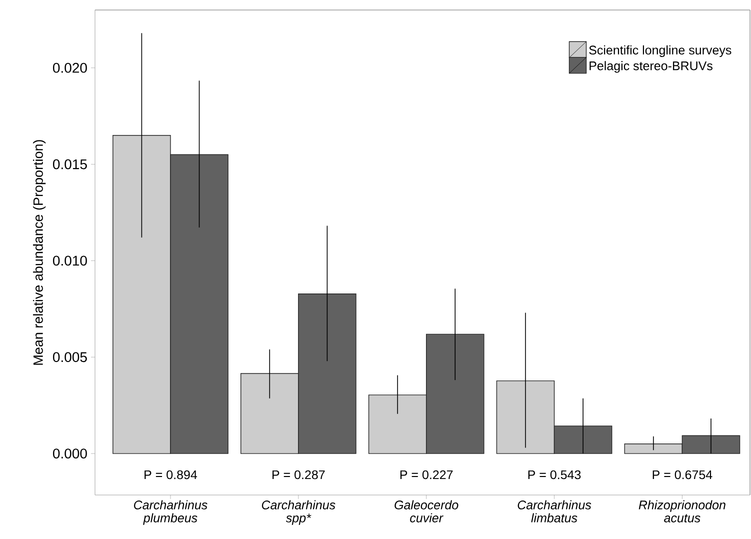 The width and height of the screenshot is (751, 539). What do you see at coordinates (426, 511) in the screenshot?
I see `x-tick-label: Galeocerdo cuvier` at bounding box center [426, 511].